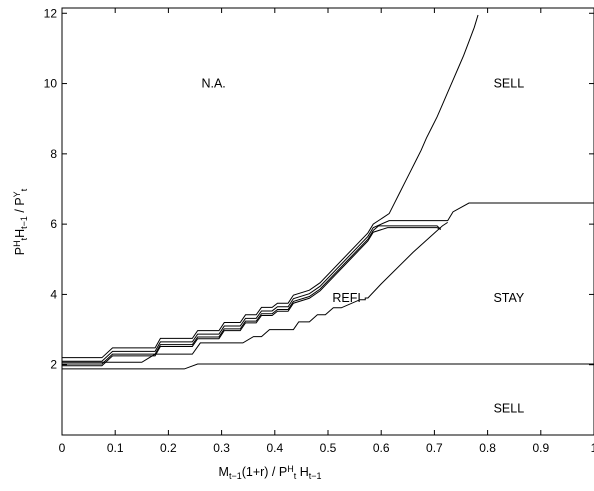 The image size is (594, 491). Describe the element at coordinates (274, 448) in the screenshot. I see `x-tick-label: 0.4` at that location.